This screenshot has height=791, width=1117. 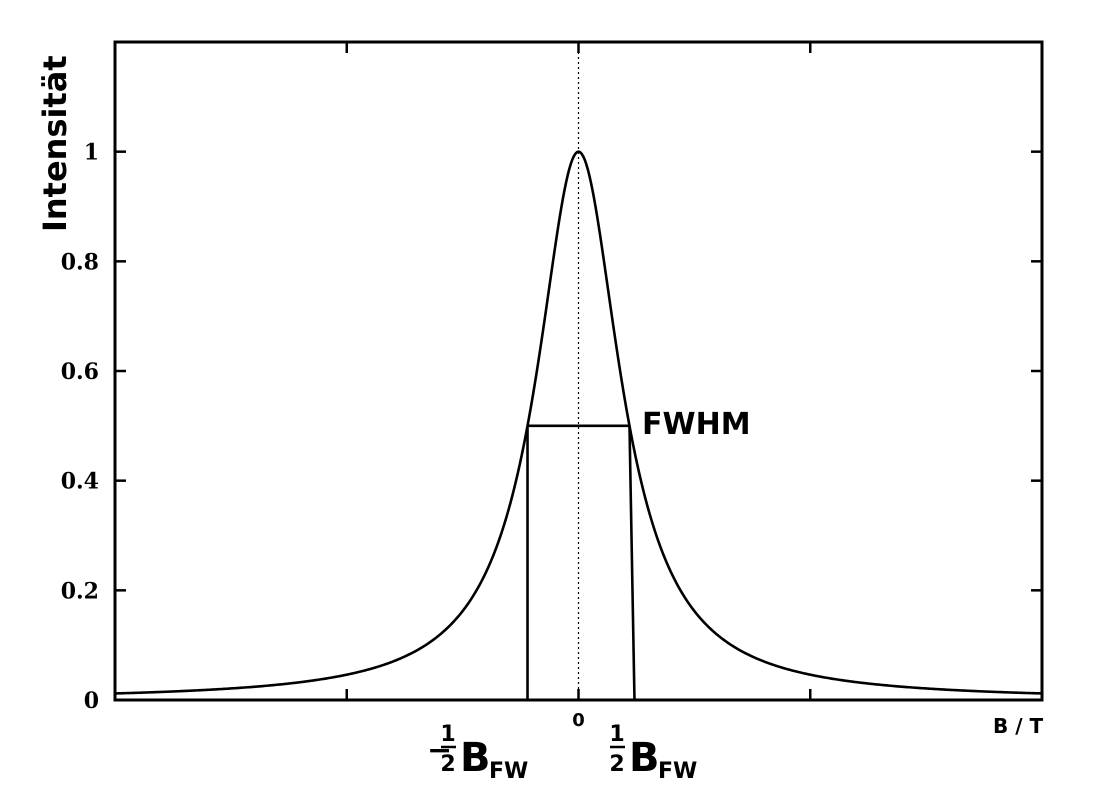 I want to click on left-marker-fraction-den: 2, so click(x=447, y=764).